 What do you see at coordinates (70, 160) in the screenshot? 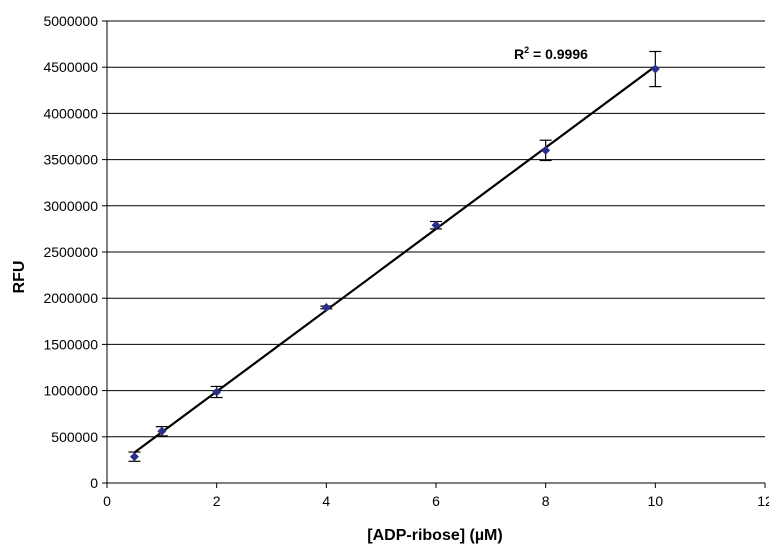
I see `y-tick-label-7: 3500000` at bounding box center [70, 160].